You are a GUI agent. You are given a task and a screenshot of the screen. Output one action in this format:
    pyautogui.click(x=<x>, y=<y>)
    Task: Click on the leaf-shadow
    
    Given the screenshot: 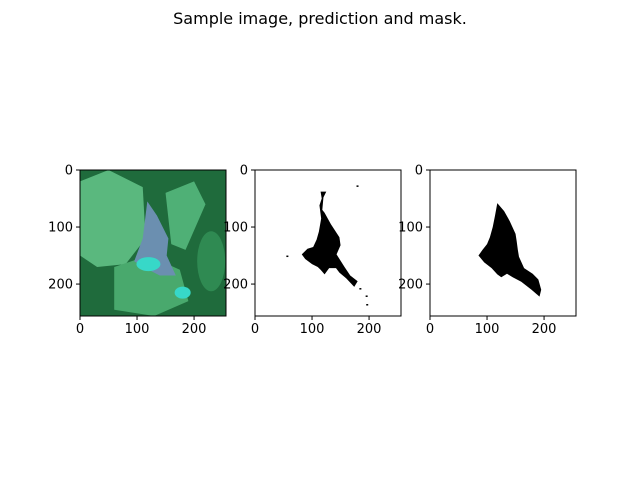 What is the action you would take?
    pyautogui.click(x=211, y=261)
    